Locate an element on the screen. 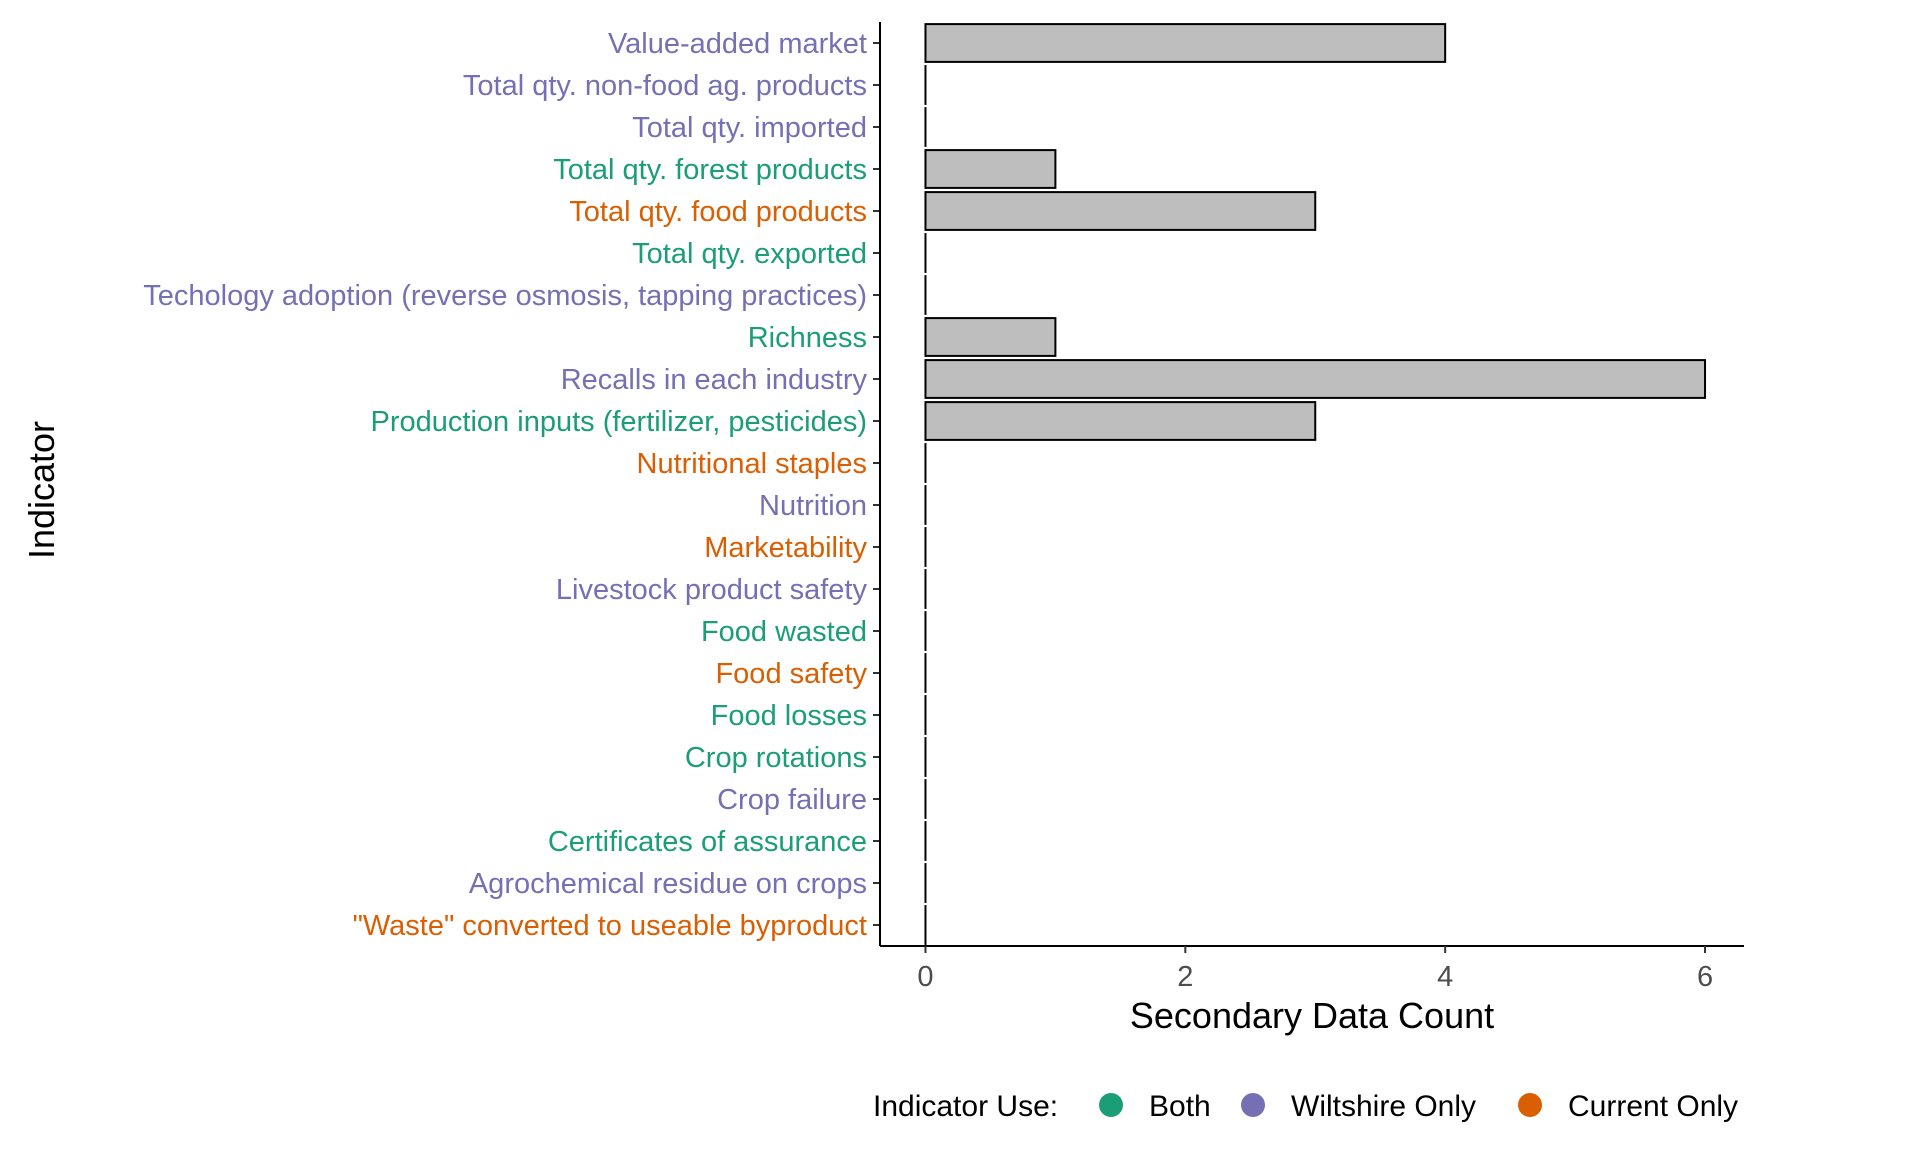 The image size is (1920, 1152). y-tick-label: Value-added market is located at coordinates (737, 44).